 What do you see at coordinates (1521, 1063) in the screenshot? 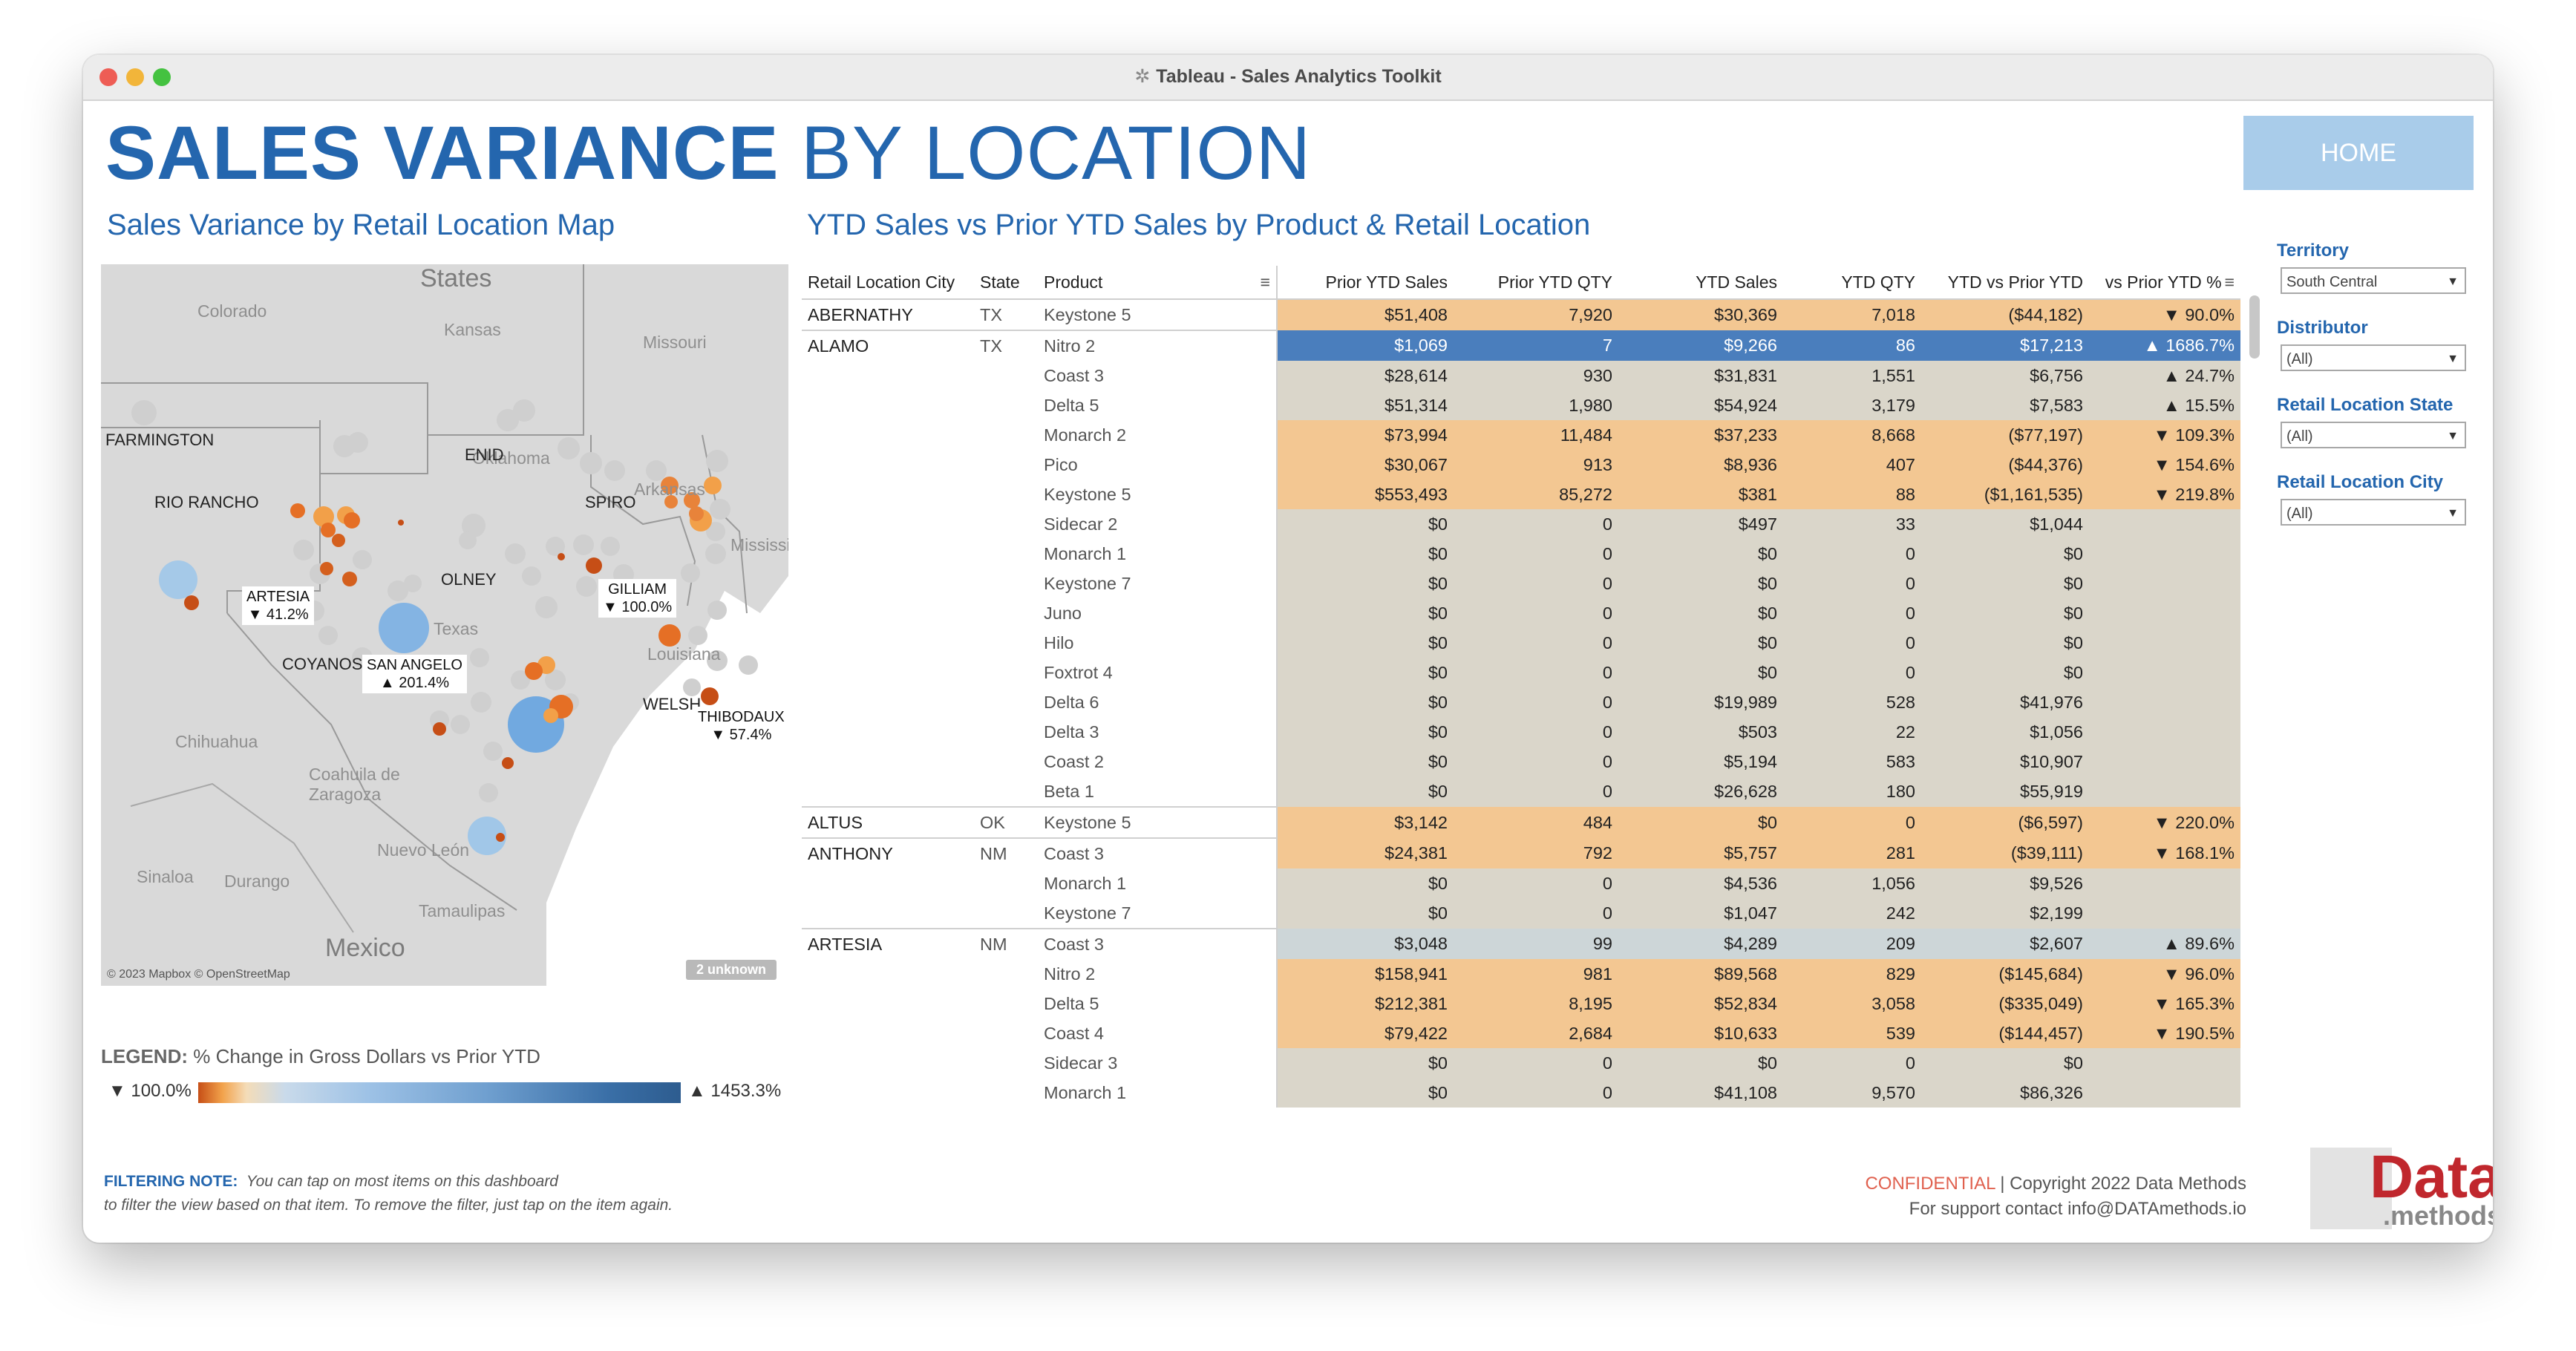
I see `table-row: Sidecar 3 $0 0 $0 0 $0` at bounding box center [1521, 1063].